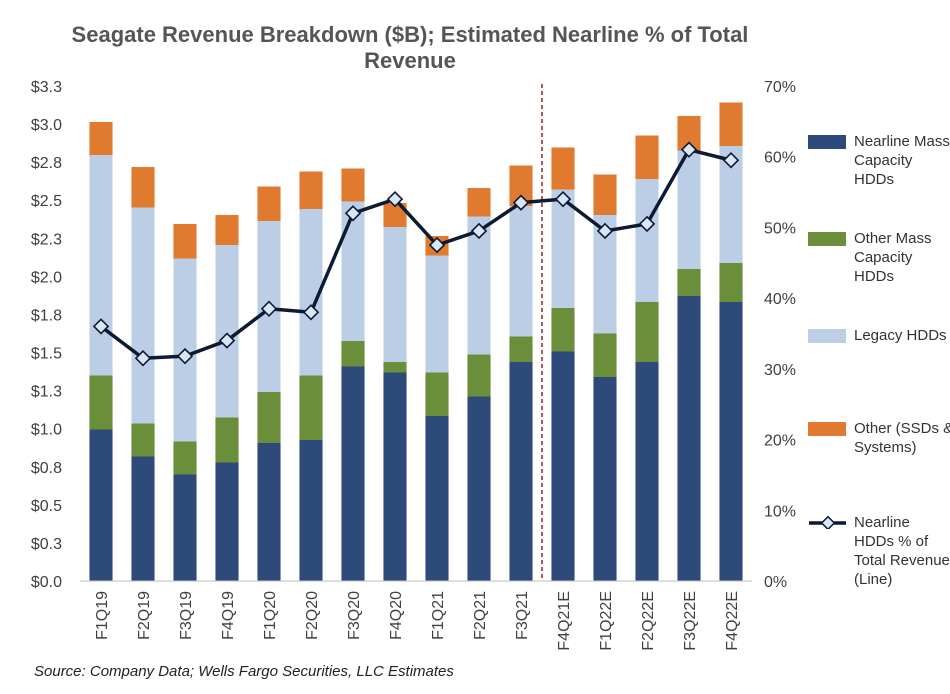 The image size is (950, 694). Describe the element at coordinates (46, 392) in the screenshot. I see `y-tick-label: $1.3` at that location.